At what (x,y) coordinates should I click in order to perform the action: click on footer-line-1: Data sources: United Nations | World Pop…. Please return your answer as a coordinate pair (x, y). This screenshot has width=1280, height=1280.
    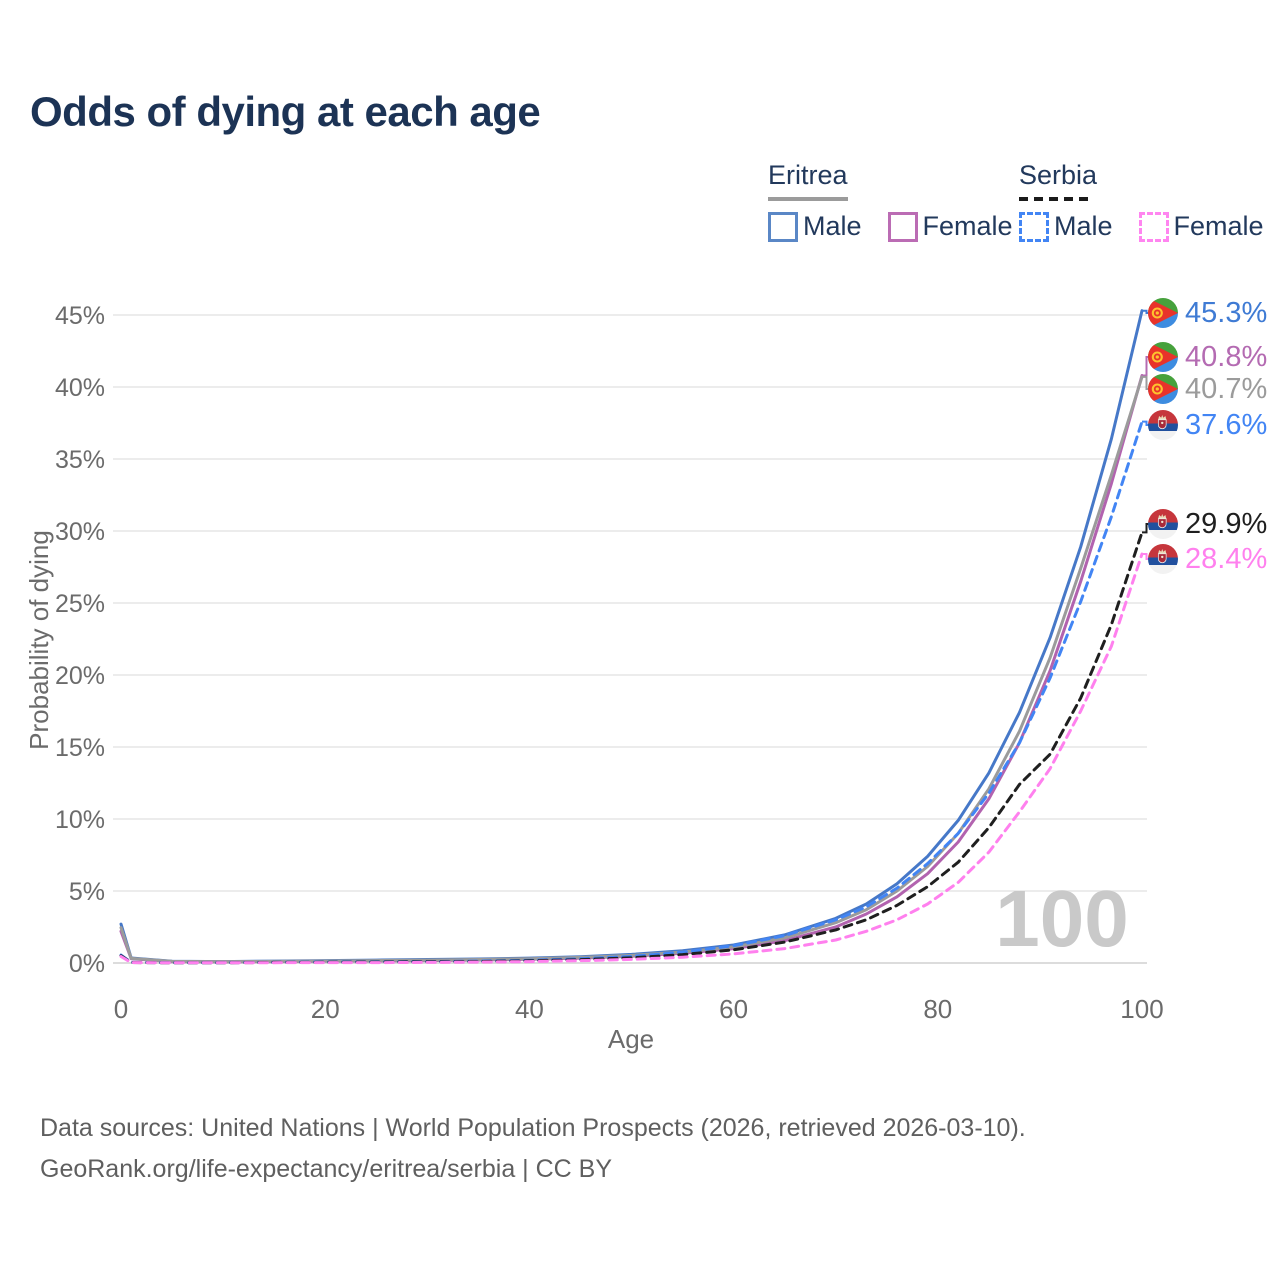
    Looking at the image, I should click on (533, 1128).